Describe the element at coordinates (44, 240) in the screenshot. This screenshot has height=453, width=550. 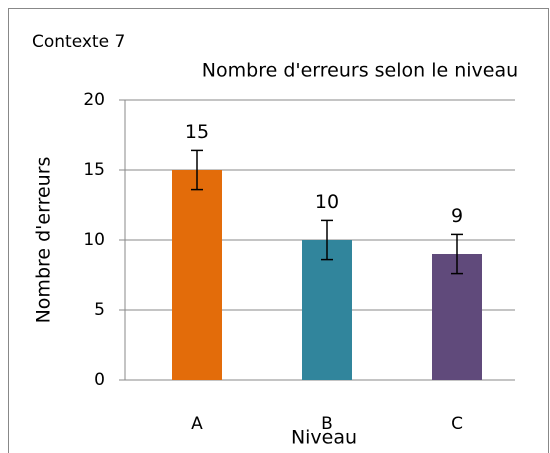
I see `y-axis-label: Nombre d'erreurs` at that location.